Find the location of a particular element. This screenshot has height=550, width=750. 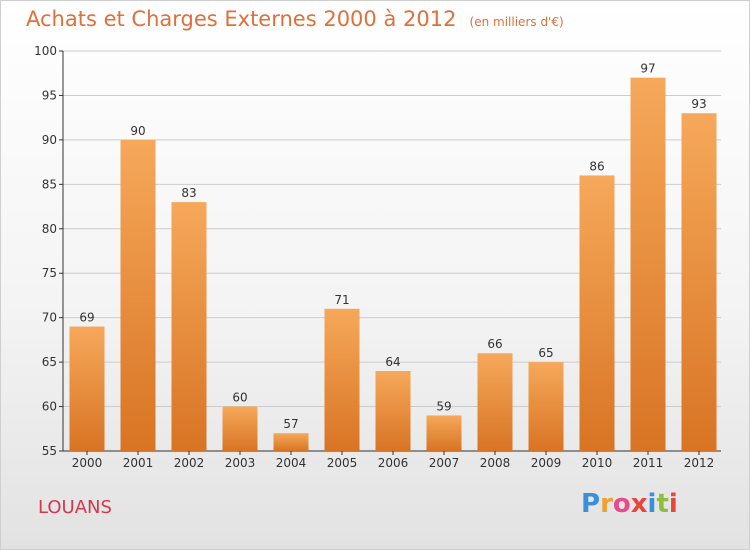

logo-letter: r is located at coordinates (606, 504).